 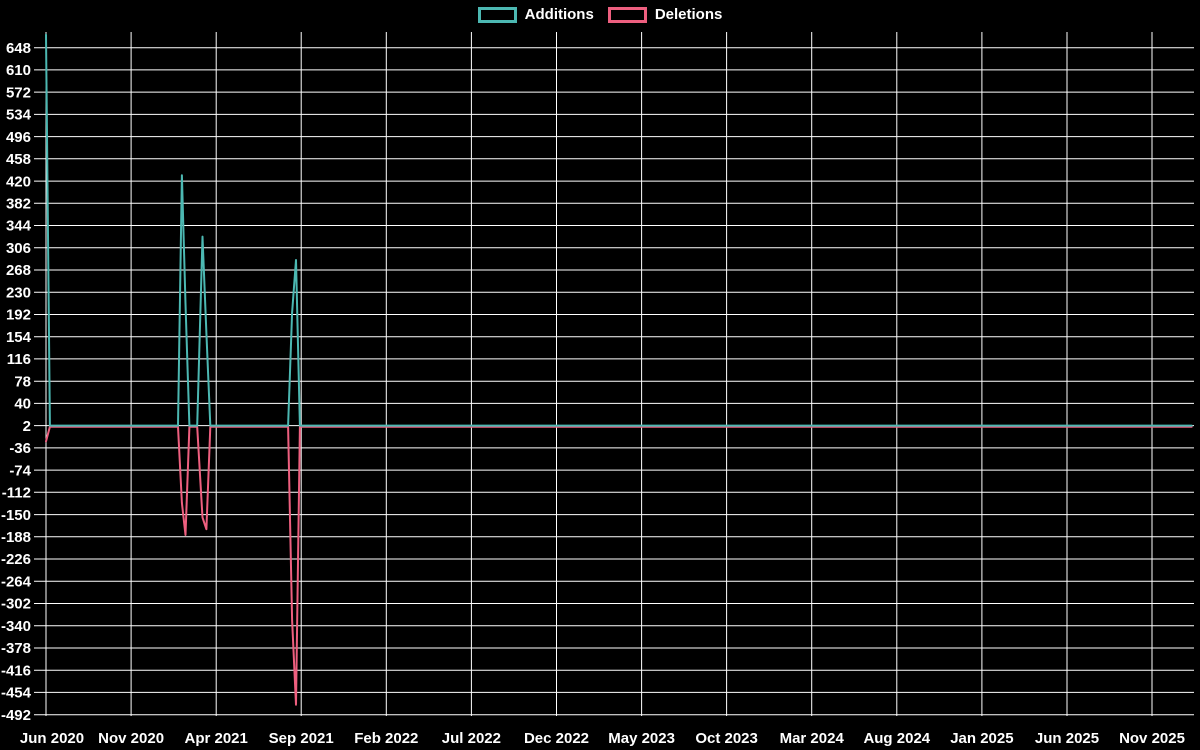 I want to click on additions-legend-label: Additions, so click(x=559, y=14).